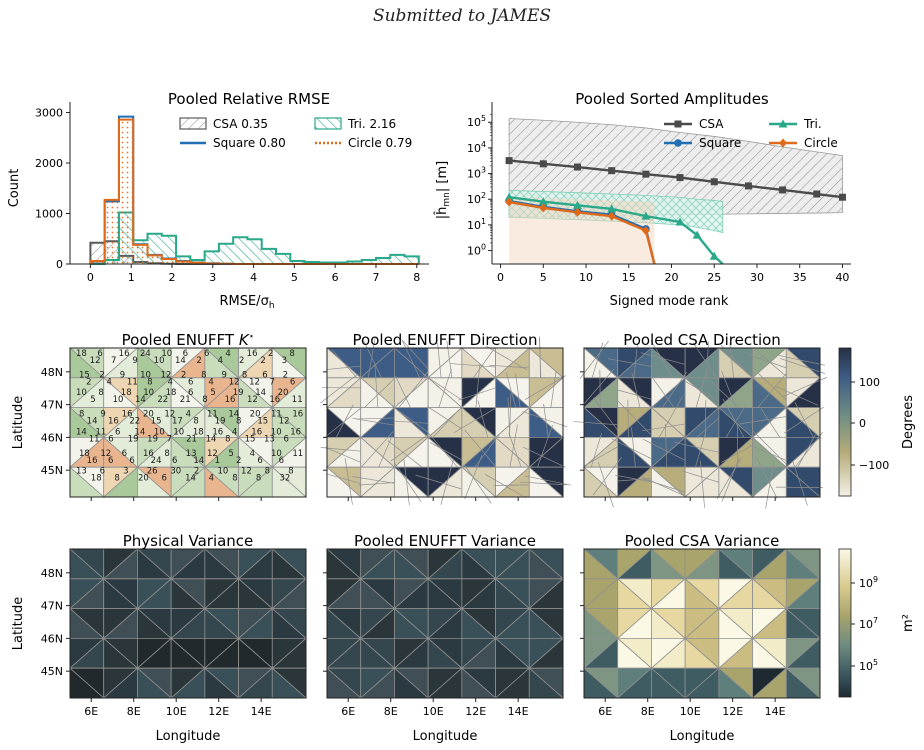 The width and height of the screenshot is (924, 750). Describe the element at coordinates (842, 277) in the screenshot. I see `amp-xtick-label: 40` at that location.